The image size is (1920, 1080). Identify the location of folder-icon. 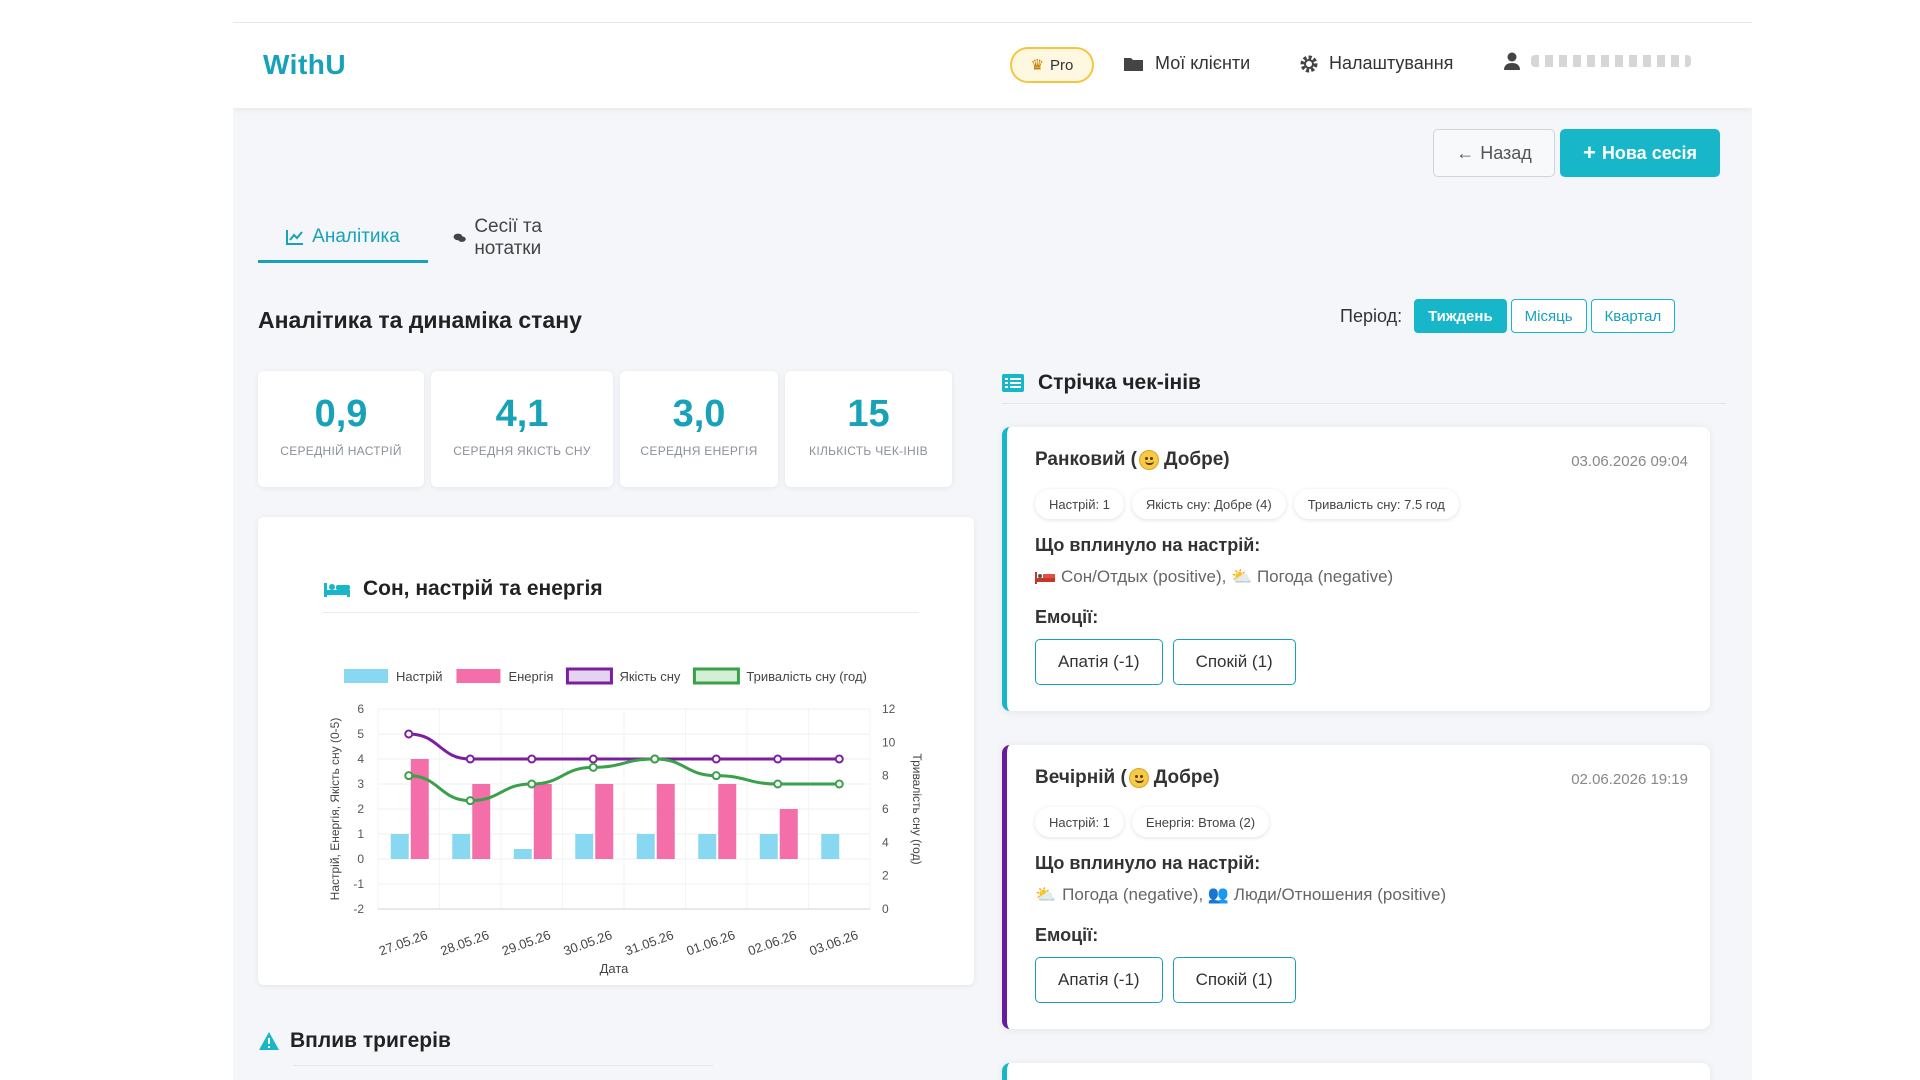
(1133, 64).